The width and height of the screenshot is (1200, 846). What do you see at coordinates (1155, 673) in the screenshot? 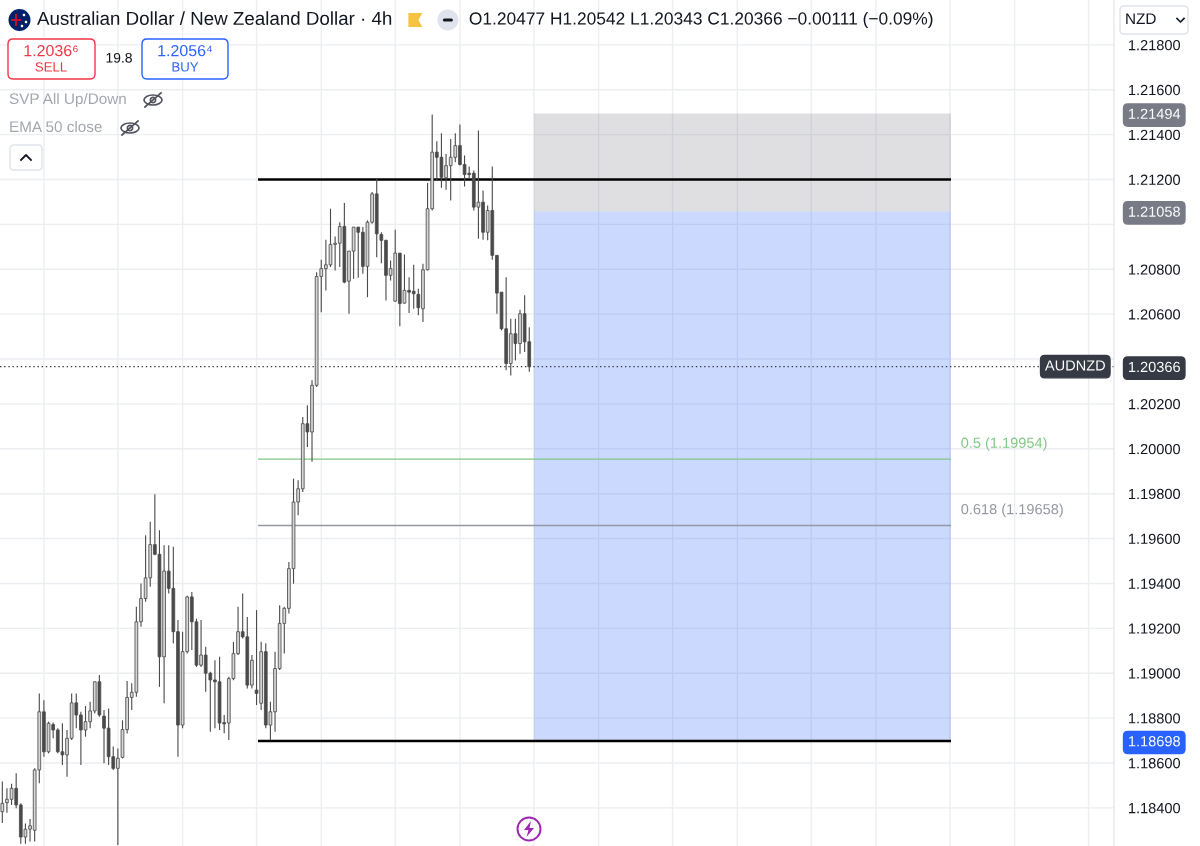
I see `y-tick-label: 1.19000` at bounding box center [1155, 673].